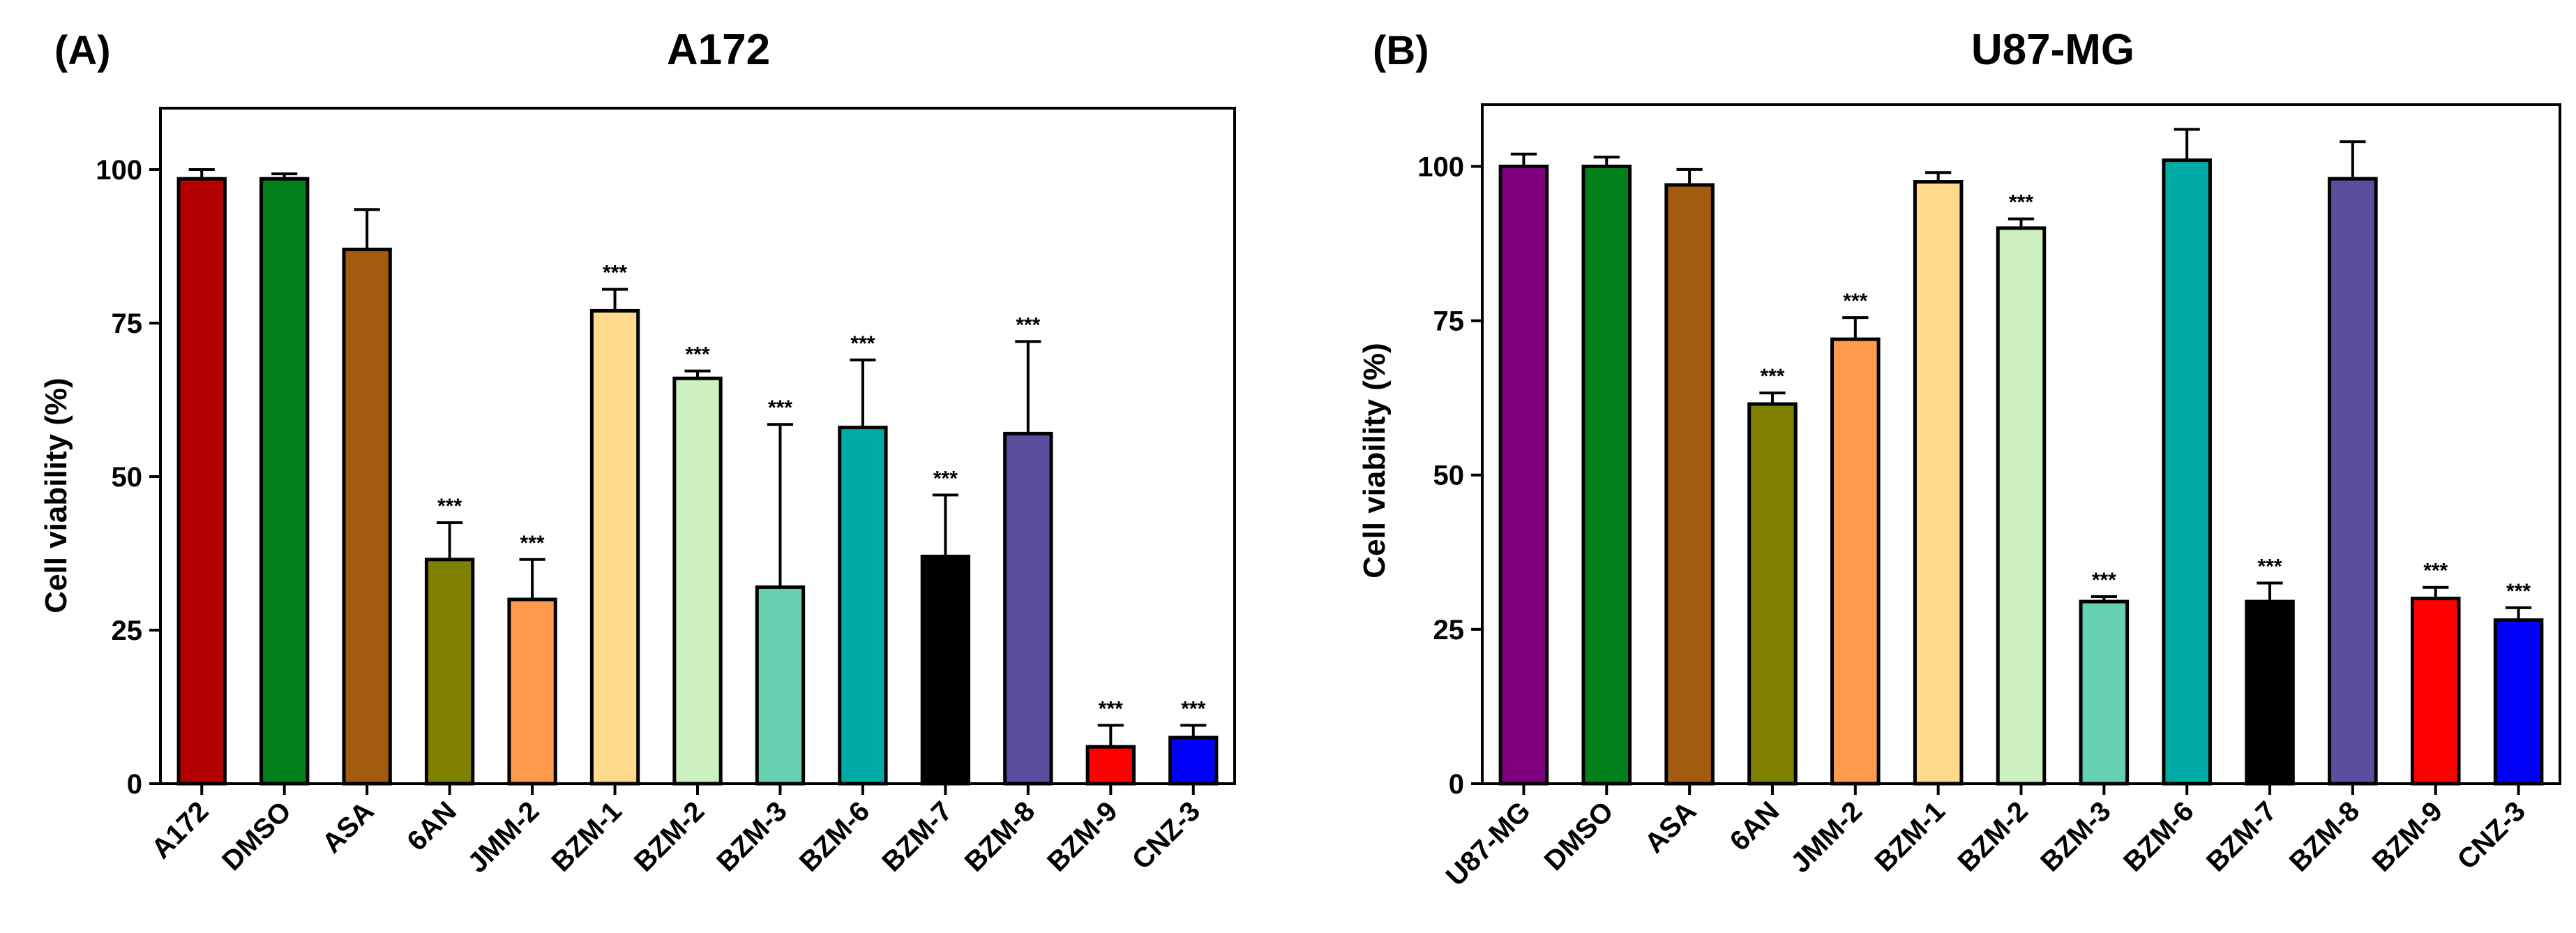 Image resolution: width=2576 pixels, height=933 pixels. What do you see at coordinates (82, 50) in the screenshot?
I see `panel-label: (A)` at bounding box center [82, 50].